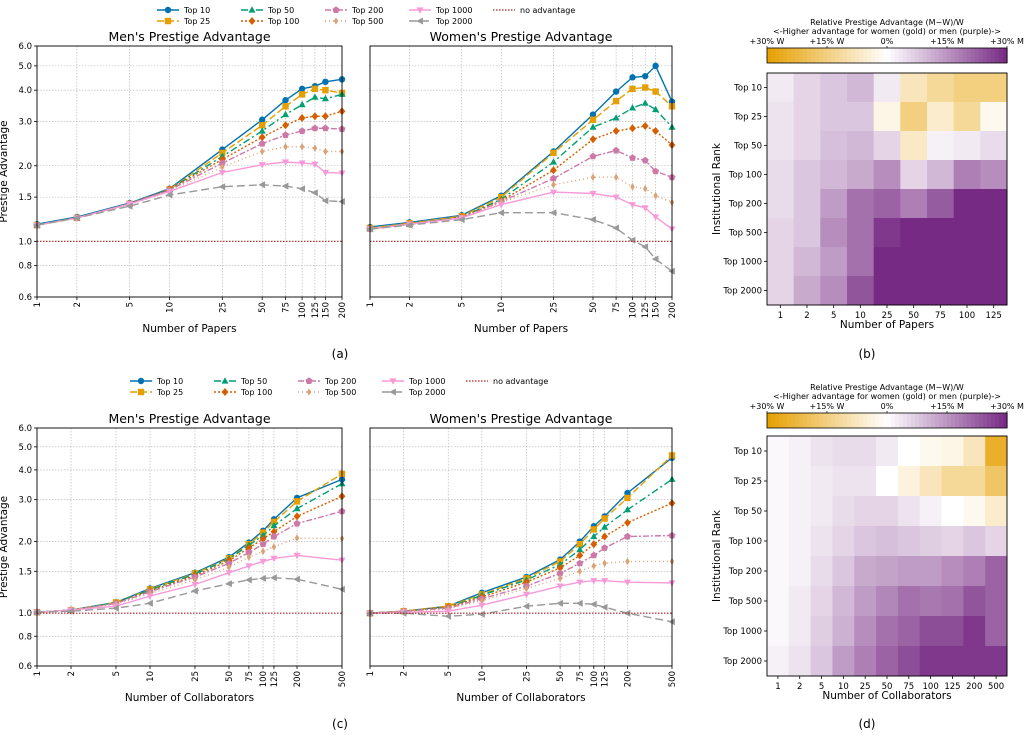 Image resolution: width=1029 pixels, height=739 pixels. I want to click on y-tick-label: 4.0, so click(25, 471).